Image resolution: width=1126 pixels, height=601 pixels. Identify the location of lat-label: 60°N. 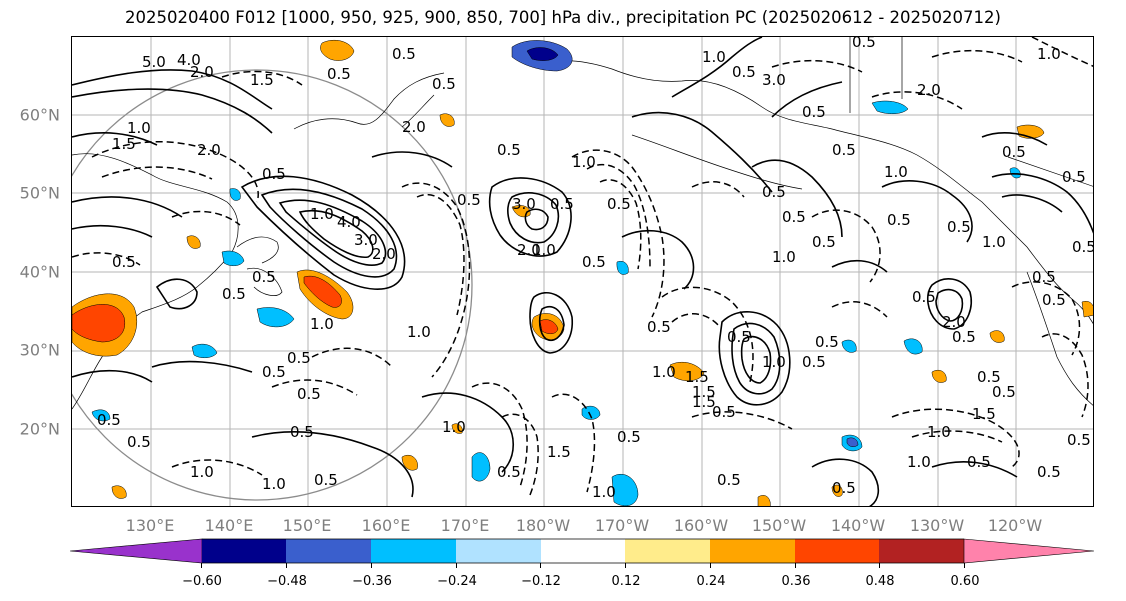
(39, 115).